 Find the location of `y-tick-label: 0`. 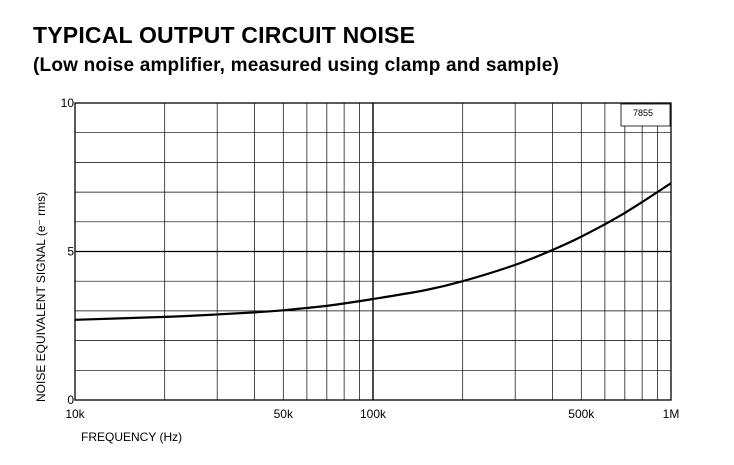

y-tick-label: 0 is located at coordinates (70, 400).